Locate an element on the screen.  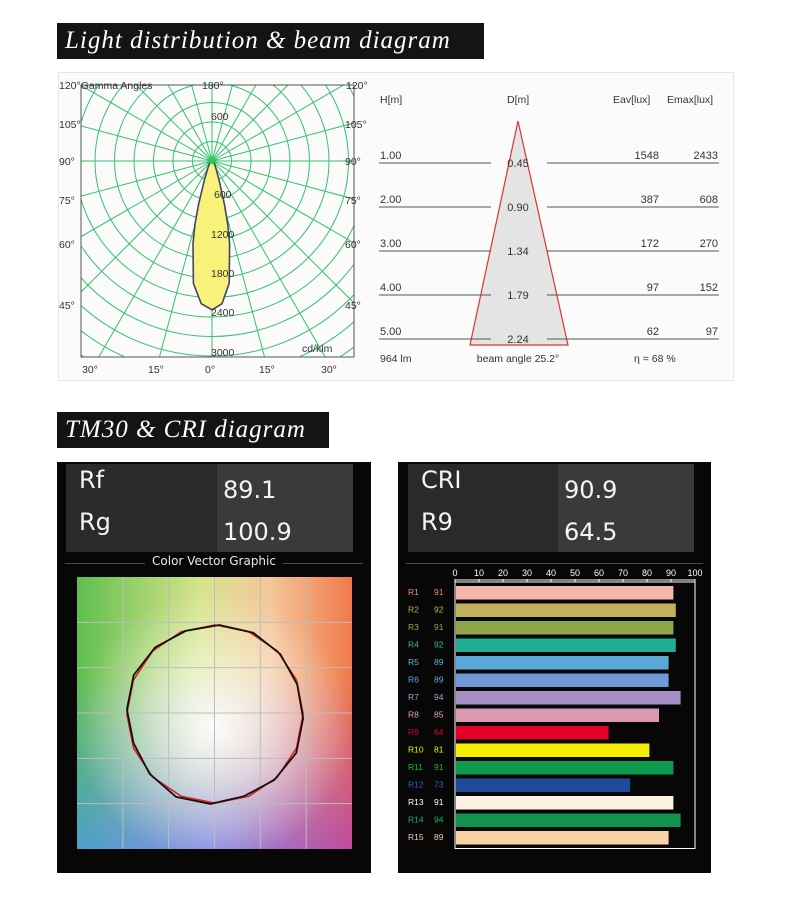
beam-eav: 97 is located at coordinates (653, 288).